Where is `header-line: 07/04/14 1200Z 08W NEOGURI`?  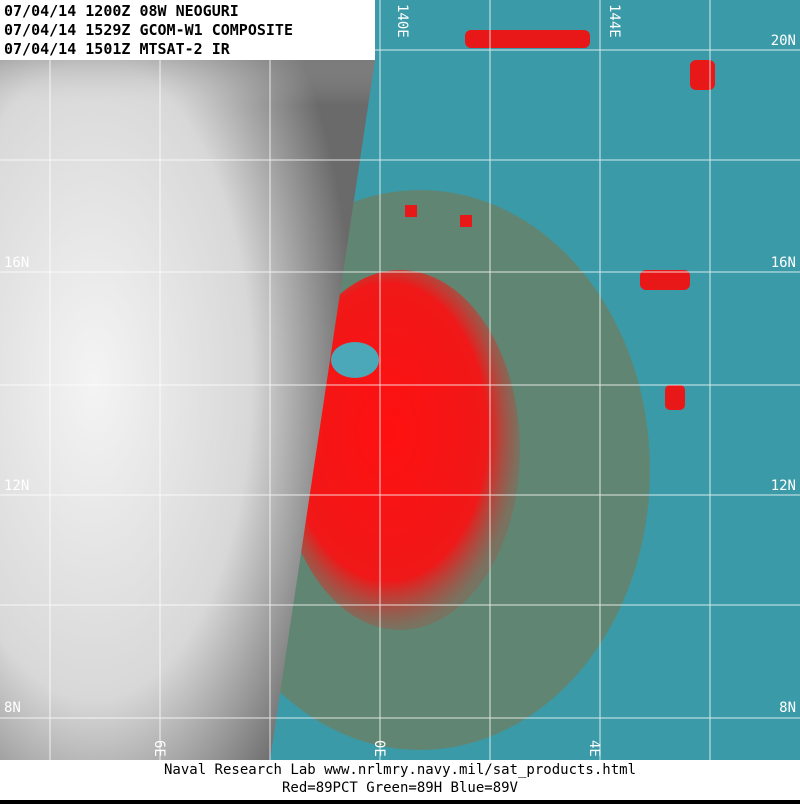
header-line: 07/04/14 1200Z 08W NEOGURI is located at coordinates (121, 11).